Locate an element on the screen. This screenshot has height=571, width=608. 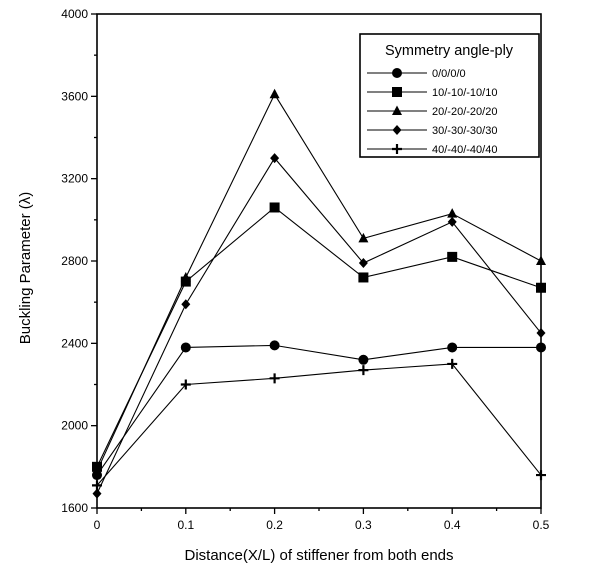
y-tick-label: 4000 is located at coordinates (74, 14).